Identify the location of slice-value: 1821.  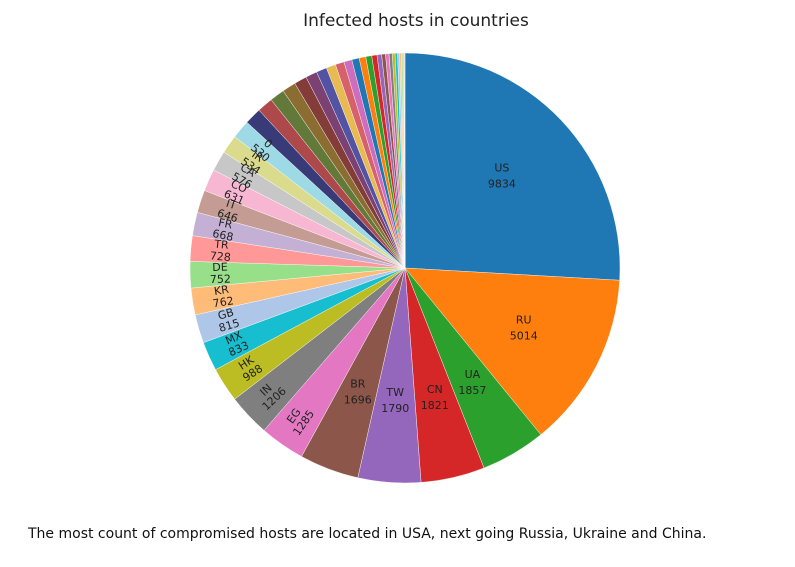
(435, 405).